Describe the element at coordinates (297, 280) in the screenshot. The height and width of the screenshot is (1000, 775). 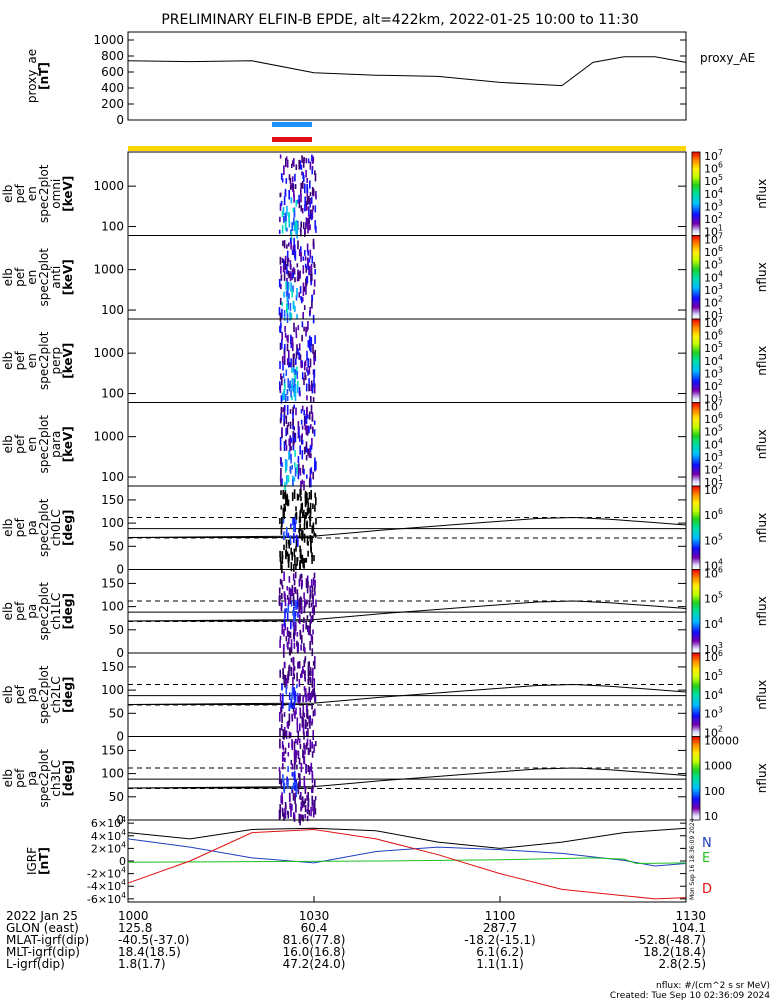
I see `spec-data-cells` at that location.